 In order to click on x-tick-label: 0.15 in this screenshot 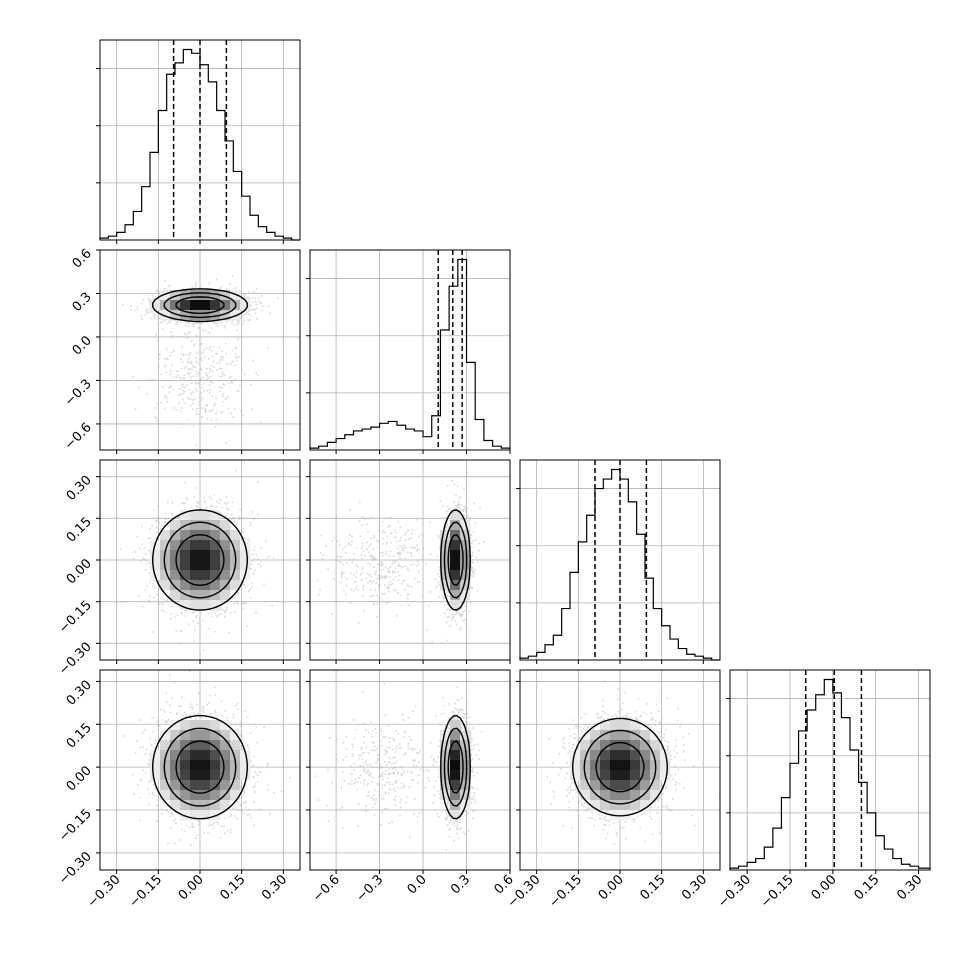, I will do `click(866, 887)`.